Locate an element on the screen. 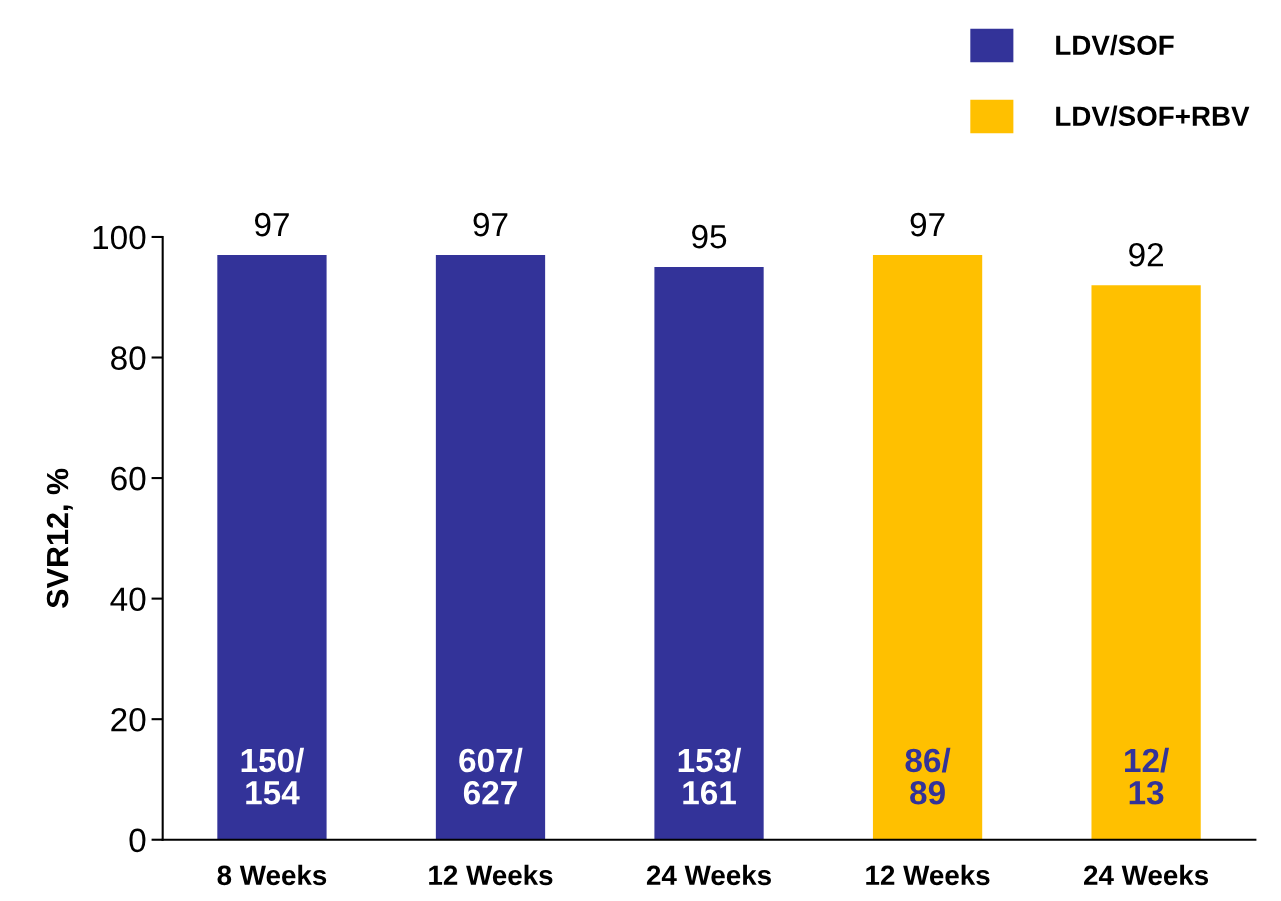 The height and width of the screenshot is (901, 1281). annotation: 153/ 161 is located at coordinates (710, 776).